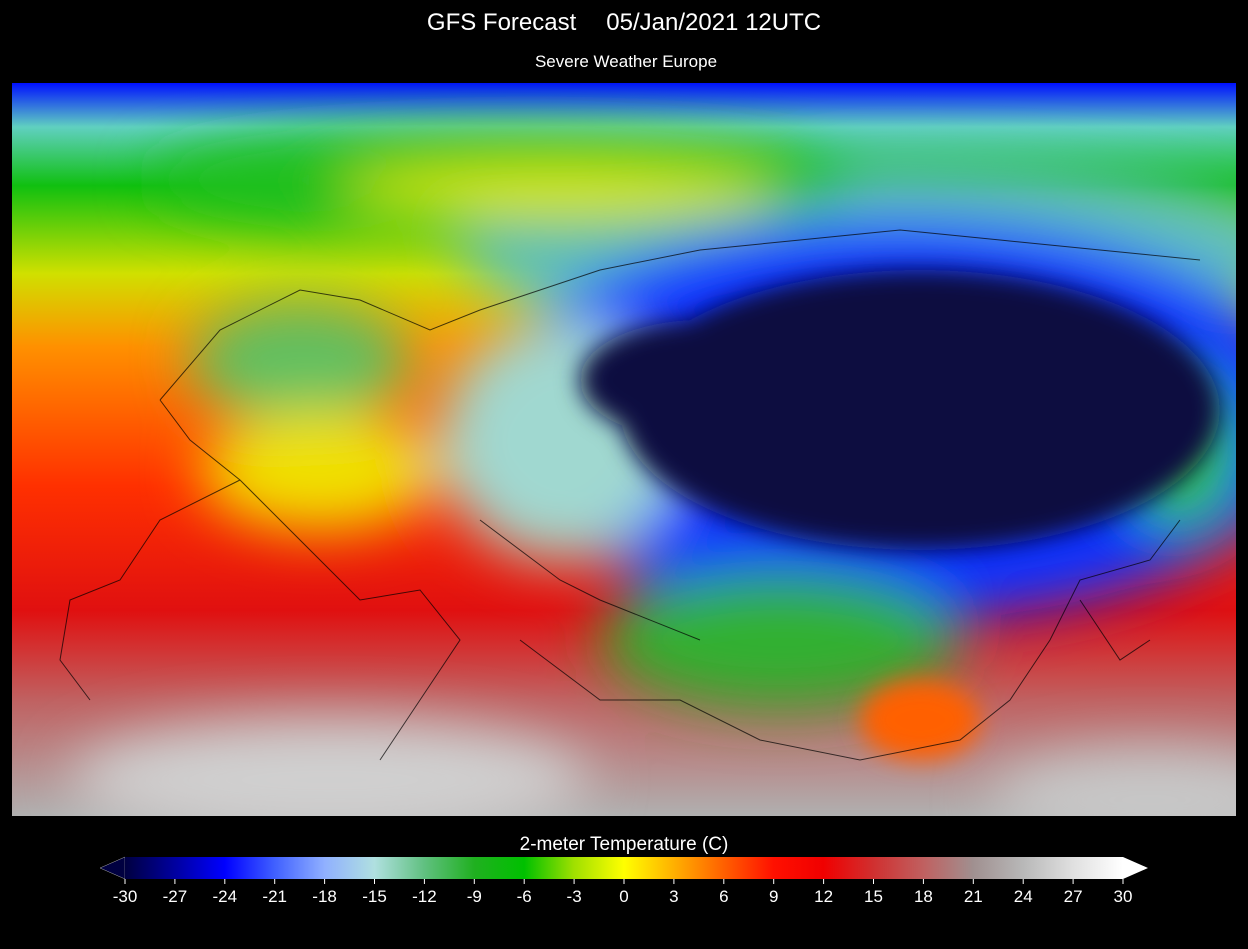 Image resolution: width=1248 pixels, height=949 pixels. What do you see at coordinates (524, 896) in the screenshot?
I see `colorbar-tick-label: -6` at bounding box center [524, 896].